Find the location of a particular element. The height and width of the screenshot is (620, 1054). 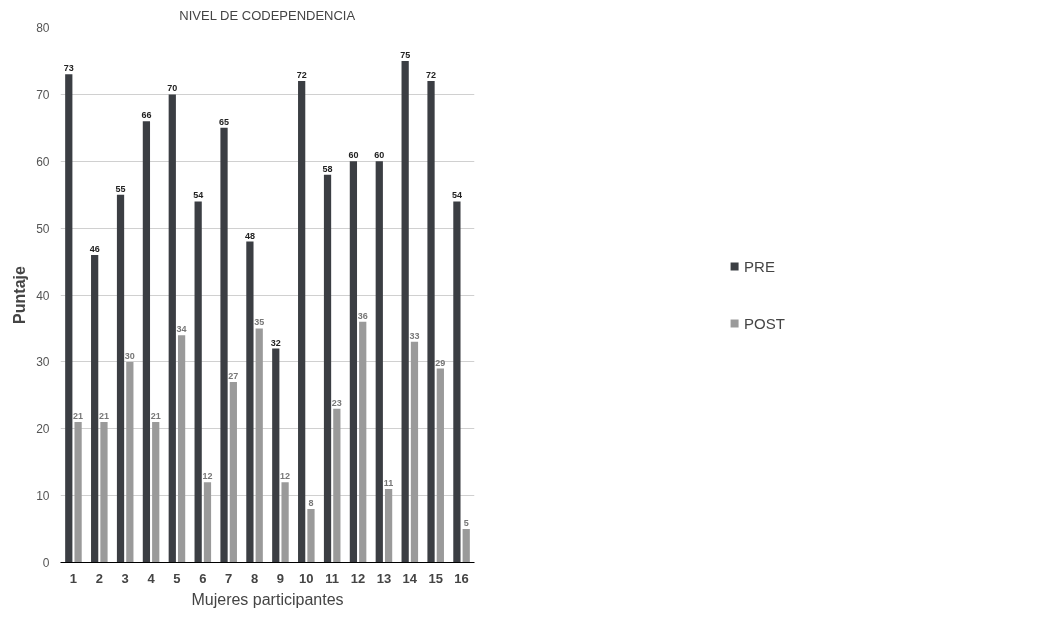

y-tick-label: 70 is located at coordinates (43, 94).